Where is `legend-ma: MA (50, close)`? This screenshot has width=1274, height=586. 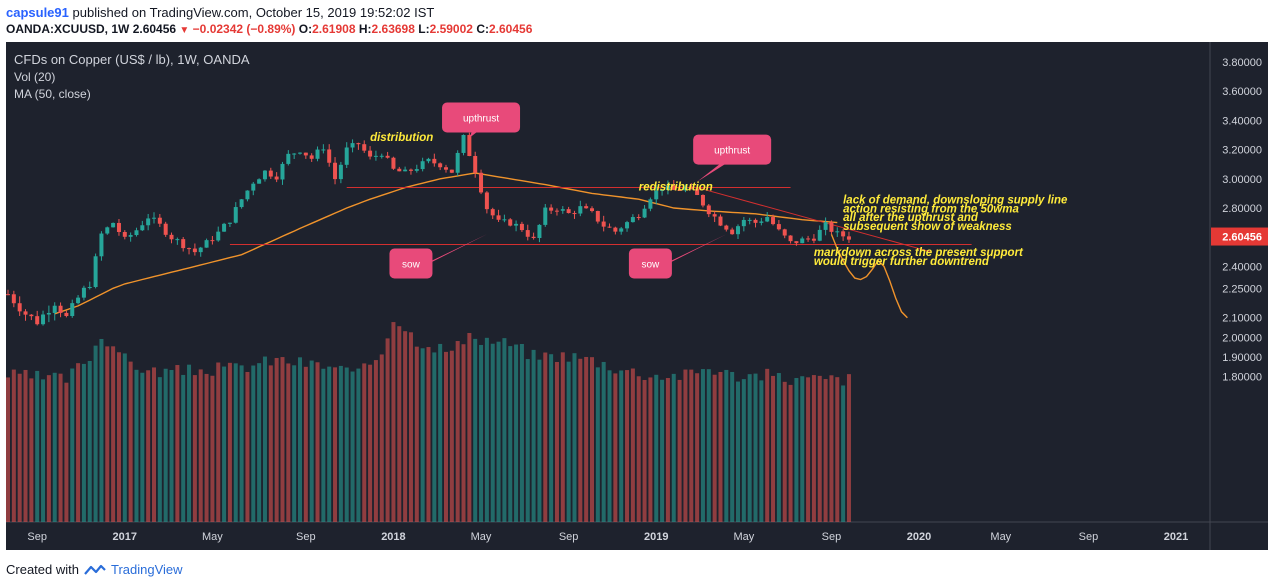 legend-ma: MA (50, close) is located at coordinates (52, 94).